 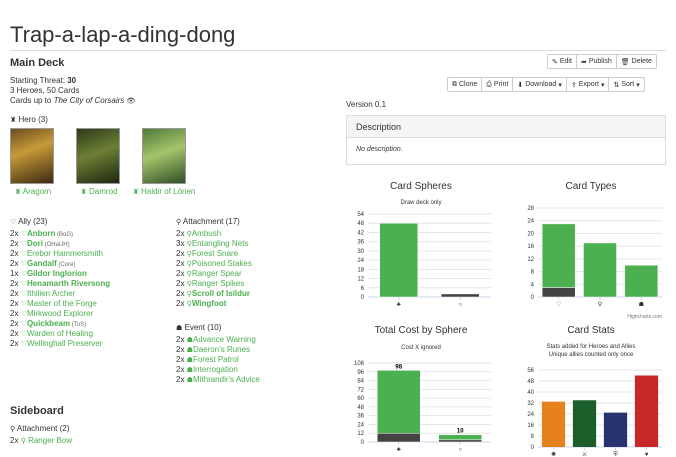 What do you see at coordinates (37, 411) in the screenshot?
I see `sideboard-heading: Sideboard` at bounding box center [37, 411].